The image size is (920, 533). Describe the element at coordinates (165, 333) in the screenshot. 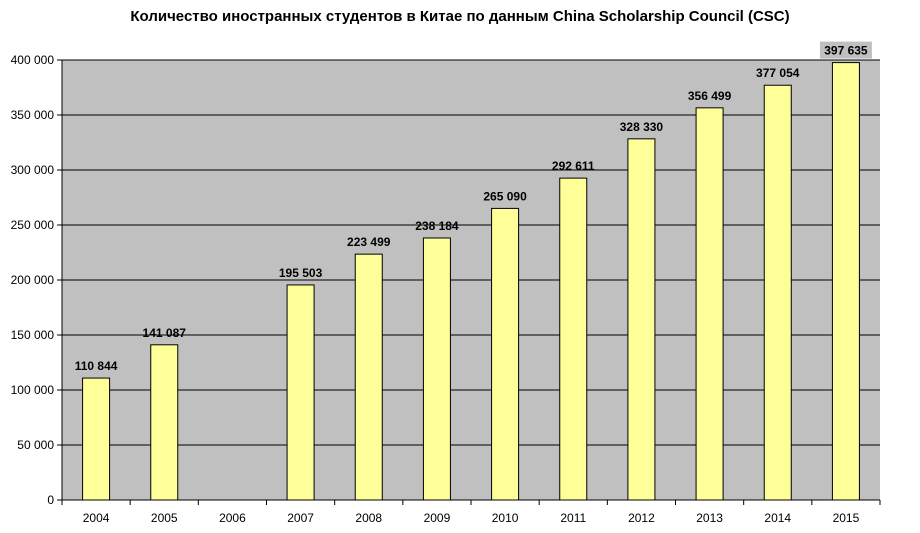

I see `data-label: 141 087` at that location.